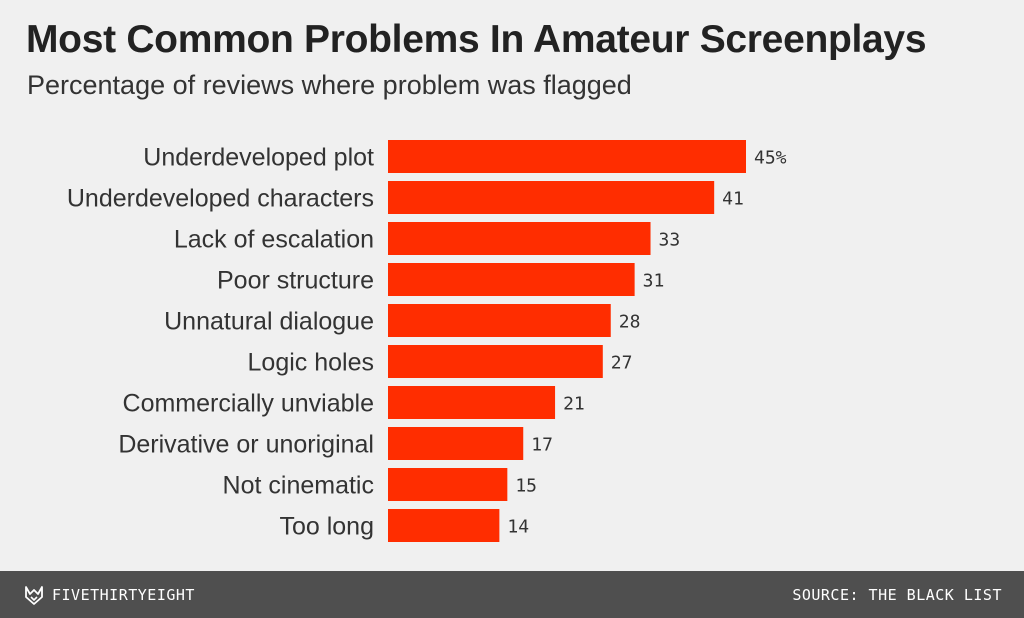 The image size is (1024, 618). Describe the element at coordinates (258, 158) in the screenshot. I see `category-label: Underdeveloped plot` at that location.